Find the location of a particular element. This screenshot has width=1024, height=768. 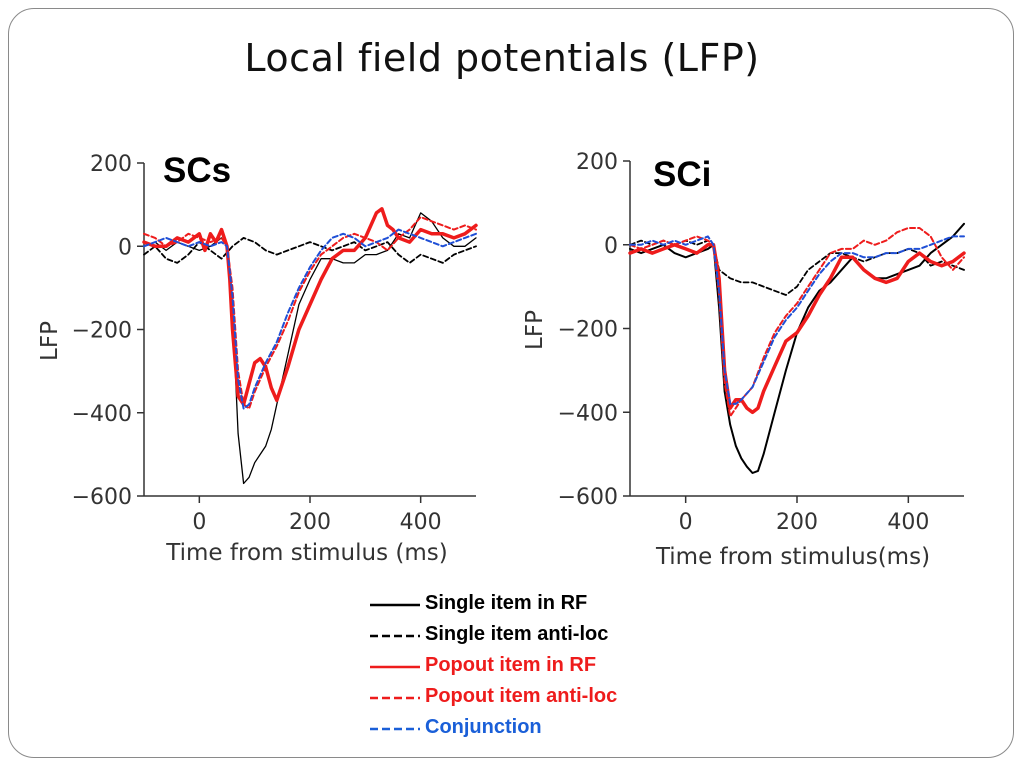

legend-label: Popout item anti-loc is located at coordinates (521, 696).